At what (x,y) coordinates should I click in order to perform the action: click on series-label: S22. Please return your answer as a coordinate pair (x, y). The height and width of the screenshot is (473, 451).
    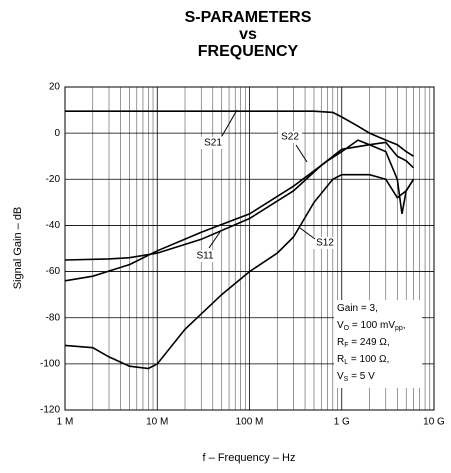
    Looking at the image, I should click on (290, 137).